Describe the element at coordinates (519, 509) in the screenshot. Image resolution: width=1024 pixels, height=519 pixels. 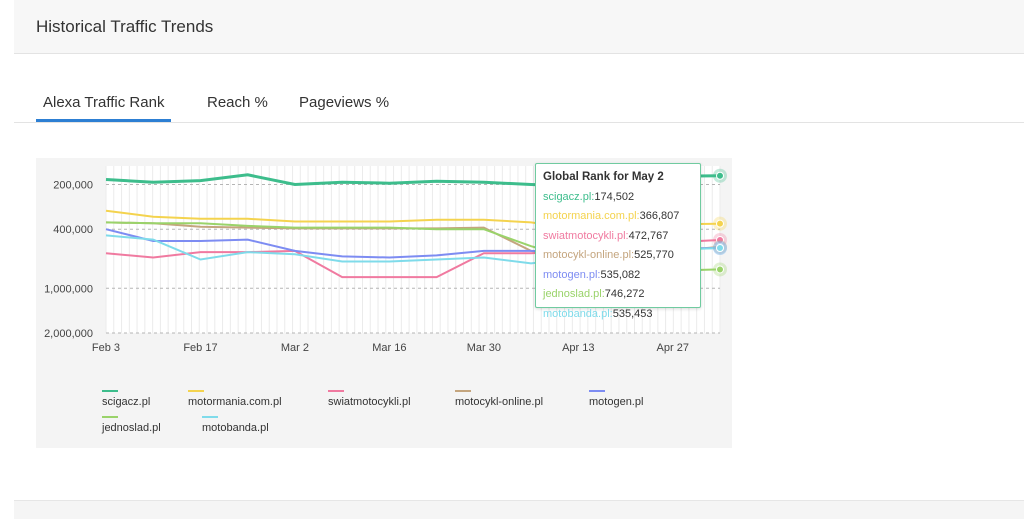
I see `footer-bar` at that location.